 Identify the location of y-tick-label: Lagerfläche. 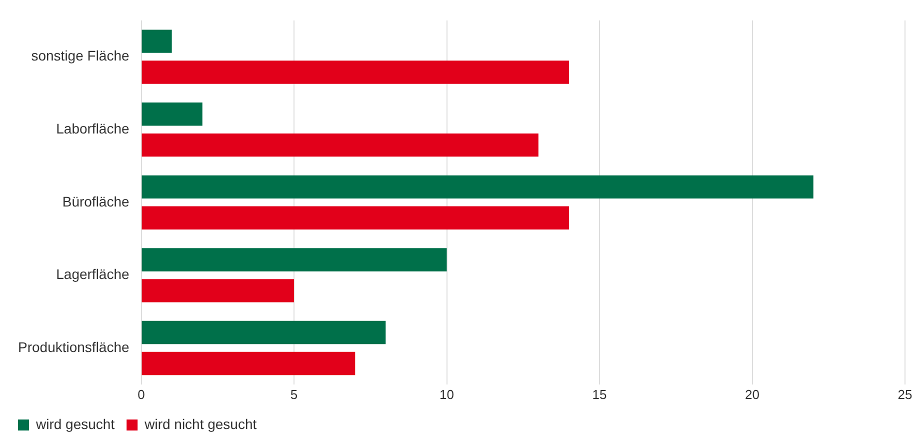
(93, 274).